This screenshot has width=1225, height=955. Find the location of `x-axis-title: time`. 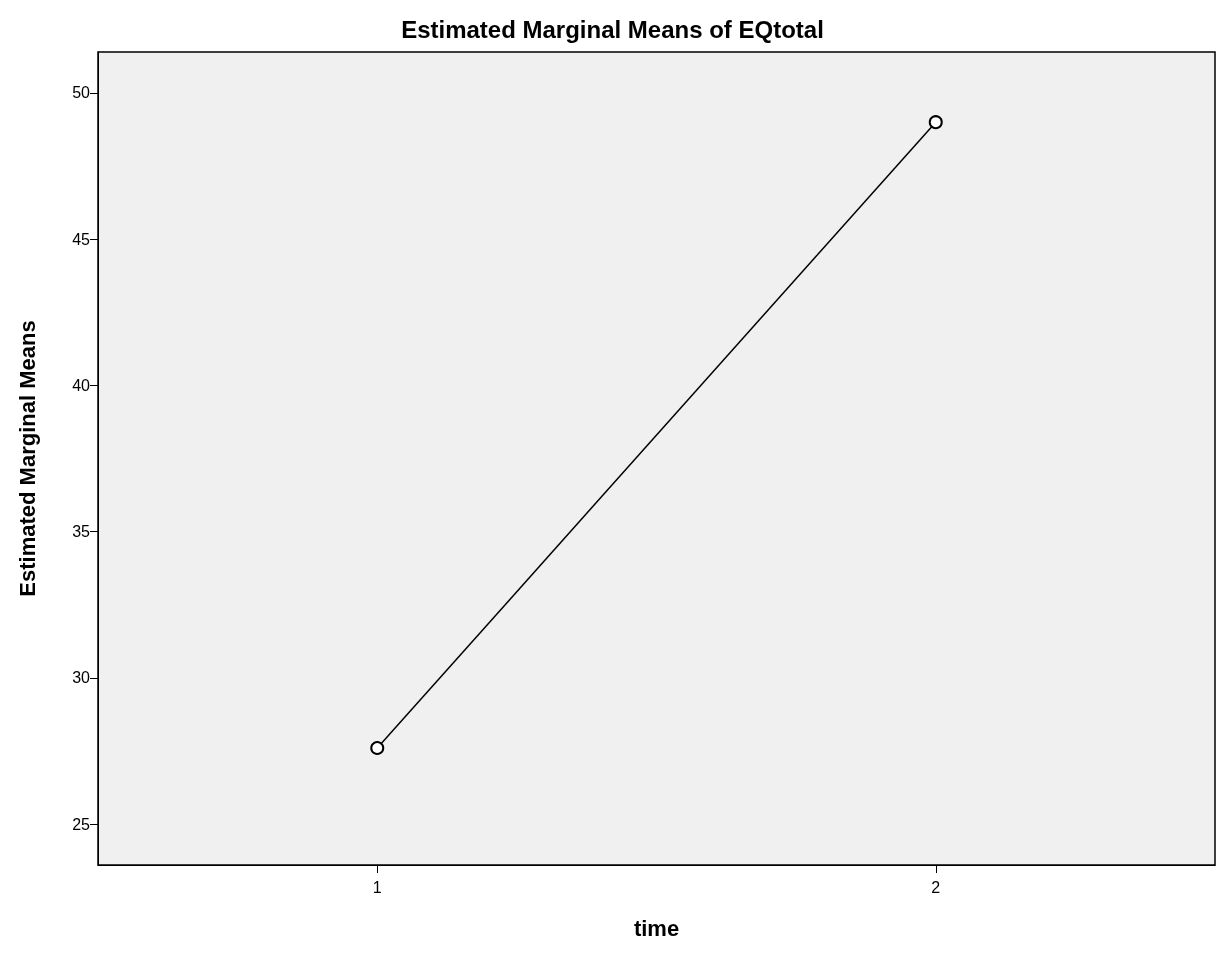

x-axis-title: time is located at coordinates (656, 928).